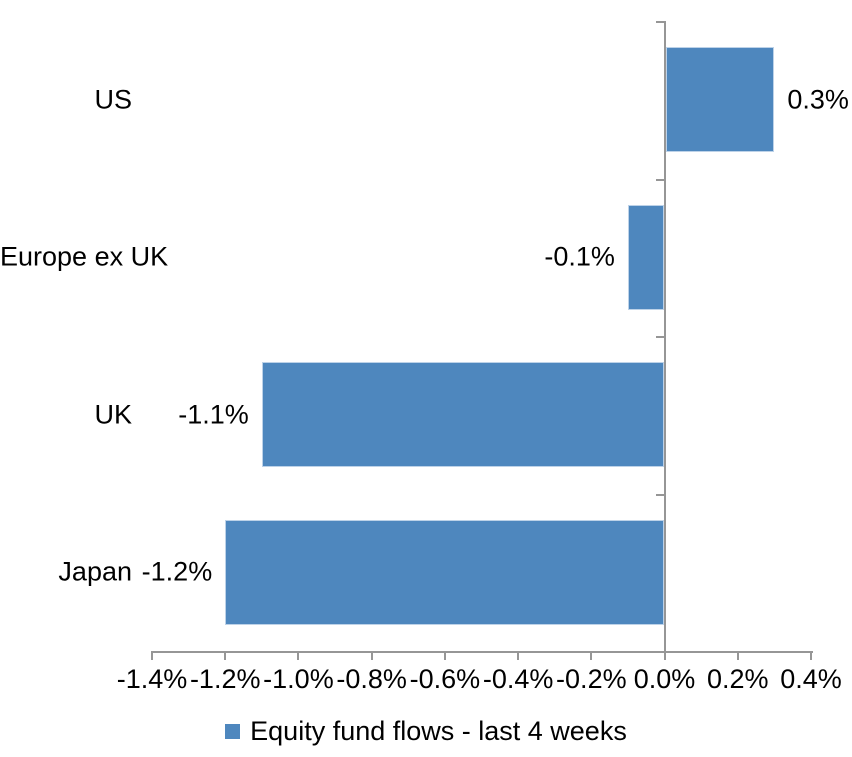  What do you see at coordinates (152, 679) in the screenshot?
I see `x-tick-label: -1.4%` at bounding box center [152, 679].